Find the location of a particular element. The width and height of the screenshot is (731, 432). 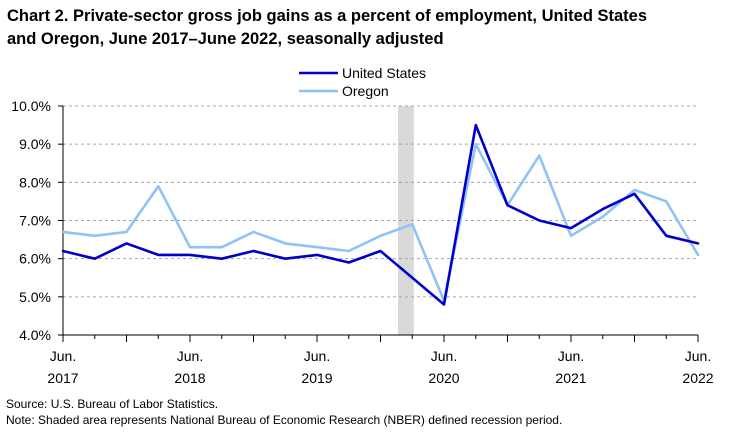

y-tick-label-5: 9.0% is located at coordinates (35, 144).